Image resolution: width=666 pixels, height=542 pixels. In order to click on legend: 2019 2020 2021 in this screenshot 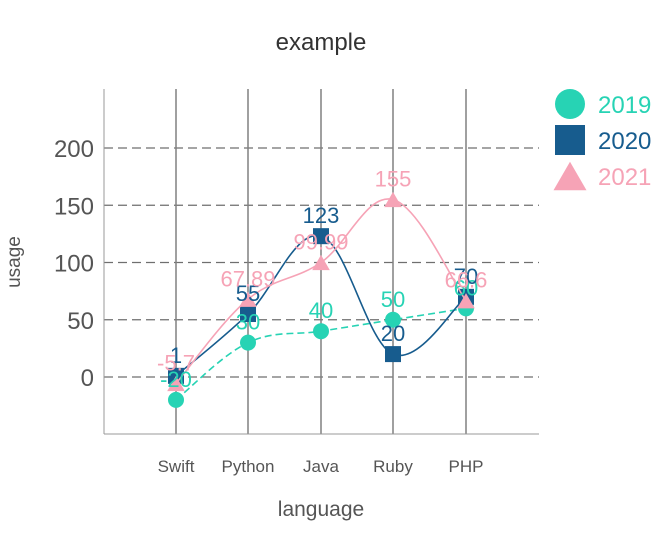, I will do `click(602, 140)`.